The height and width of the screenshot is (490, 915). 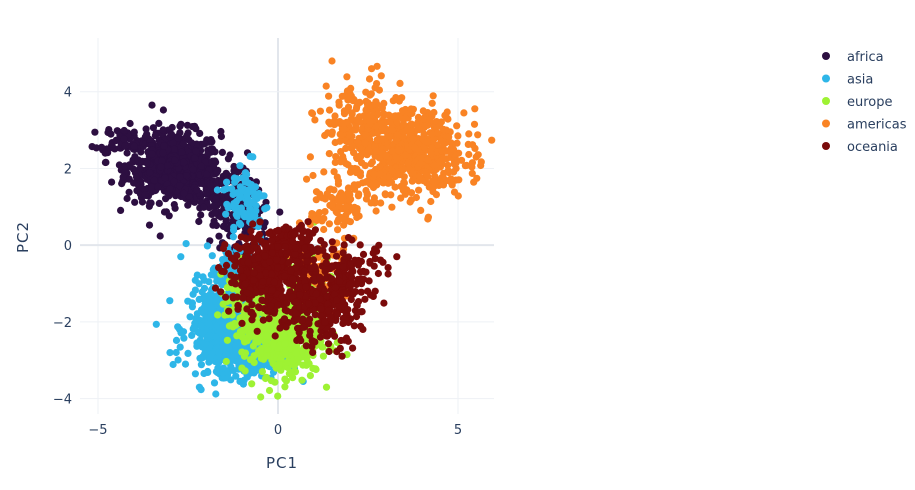 I want to click on x-axis-title: PC1, so click(x=282, y=463).